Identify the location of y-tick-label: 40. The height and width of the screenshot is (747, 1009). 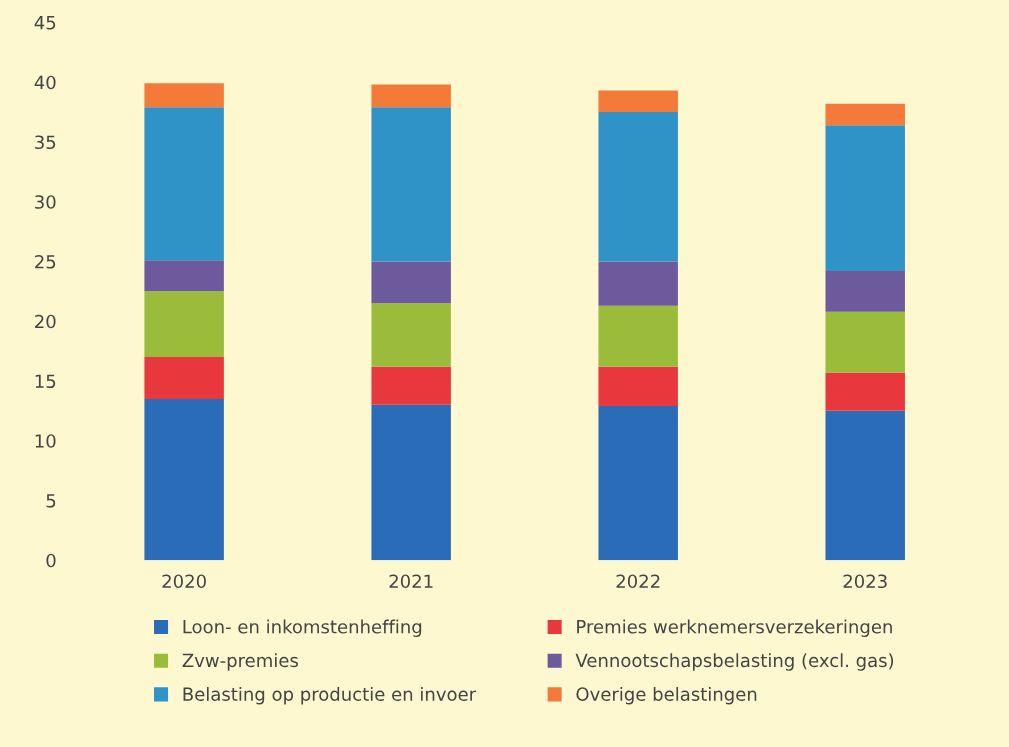
(45, 82).